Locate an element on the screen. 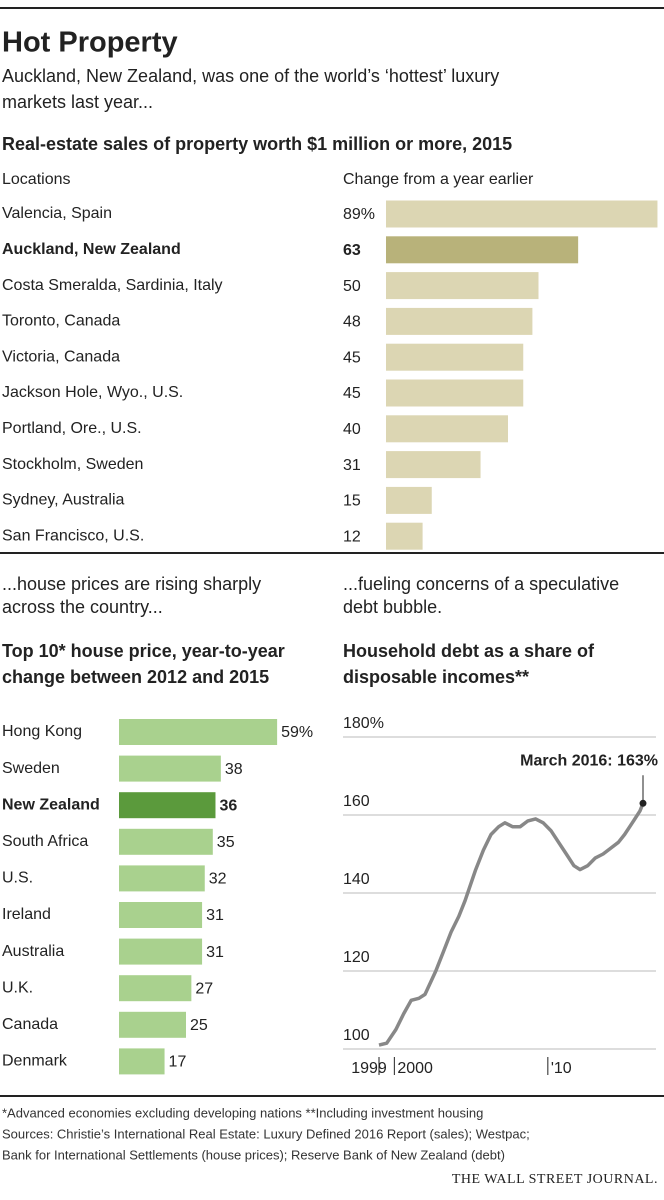 The height and width of the screenshot is (1200, 664). category-label: Valencia, Spain is located at coordinates (57, 213).